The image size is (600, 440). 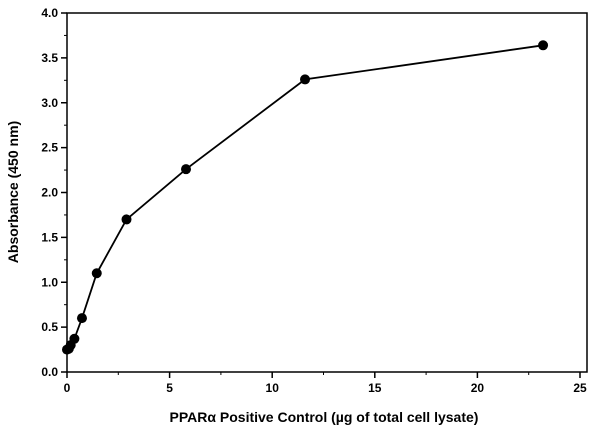 I want to click on y-axis-label: Absorbance (450 nm), so click(x=13, y=192).